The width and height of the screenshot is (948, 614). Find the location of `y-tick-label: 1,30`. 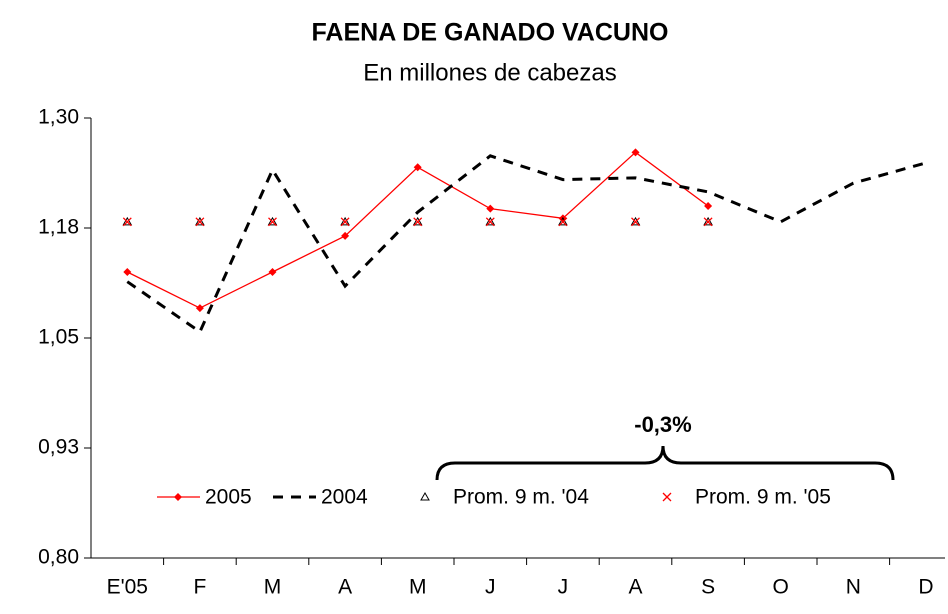

y-tick-label: 1,30 is located at coordinates (58, 117).